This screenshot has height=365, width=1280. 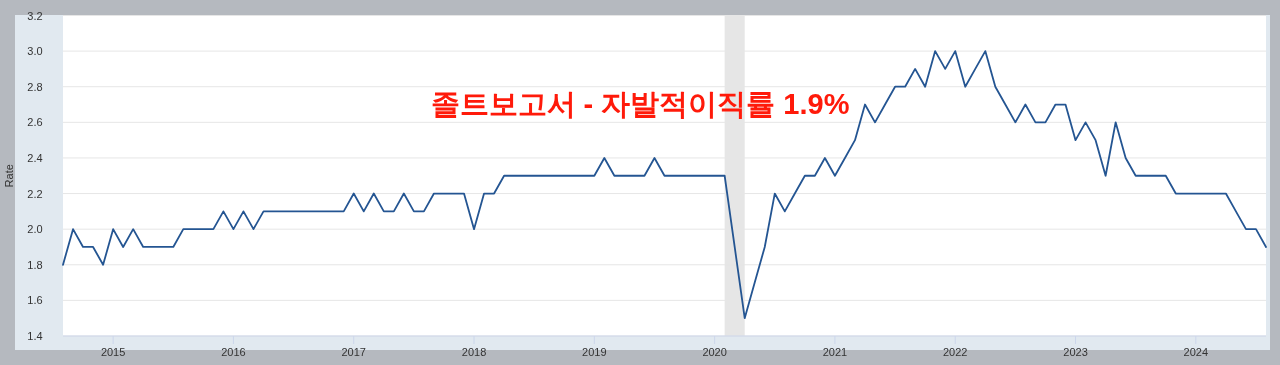 What do you see at coordinates (594, 352) in the screenshot?
I see `x-tick-label: 2019` at bounding box center [594, 352].